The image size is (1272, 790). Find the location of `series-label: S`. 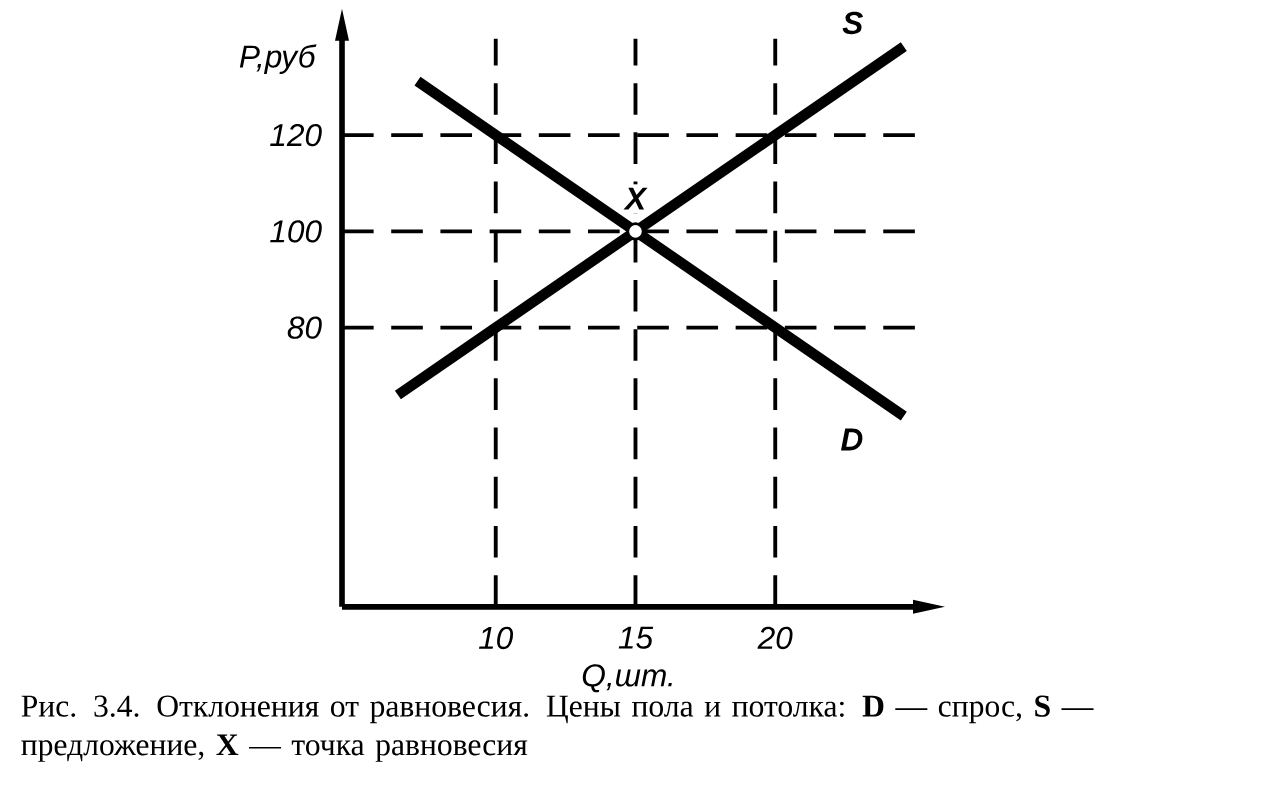

series-label: S is located at coordinates (852, 23).